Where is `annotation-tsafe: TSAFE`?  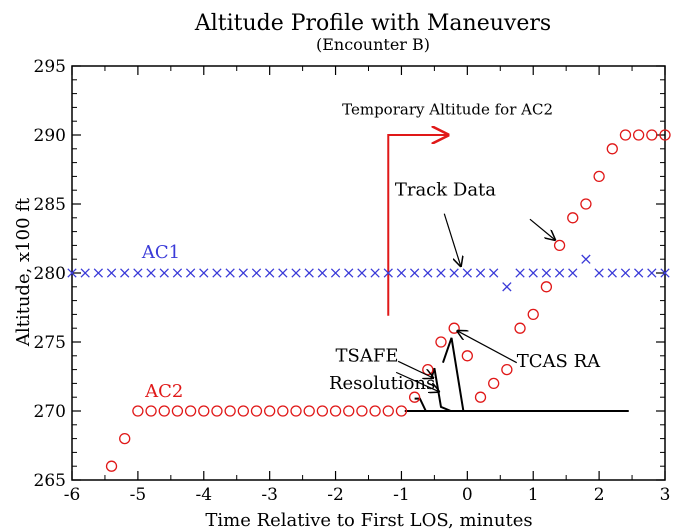
annotation-tsafe: TSAFE is located at coordinates (367, 355).